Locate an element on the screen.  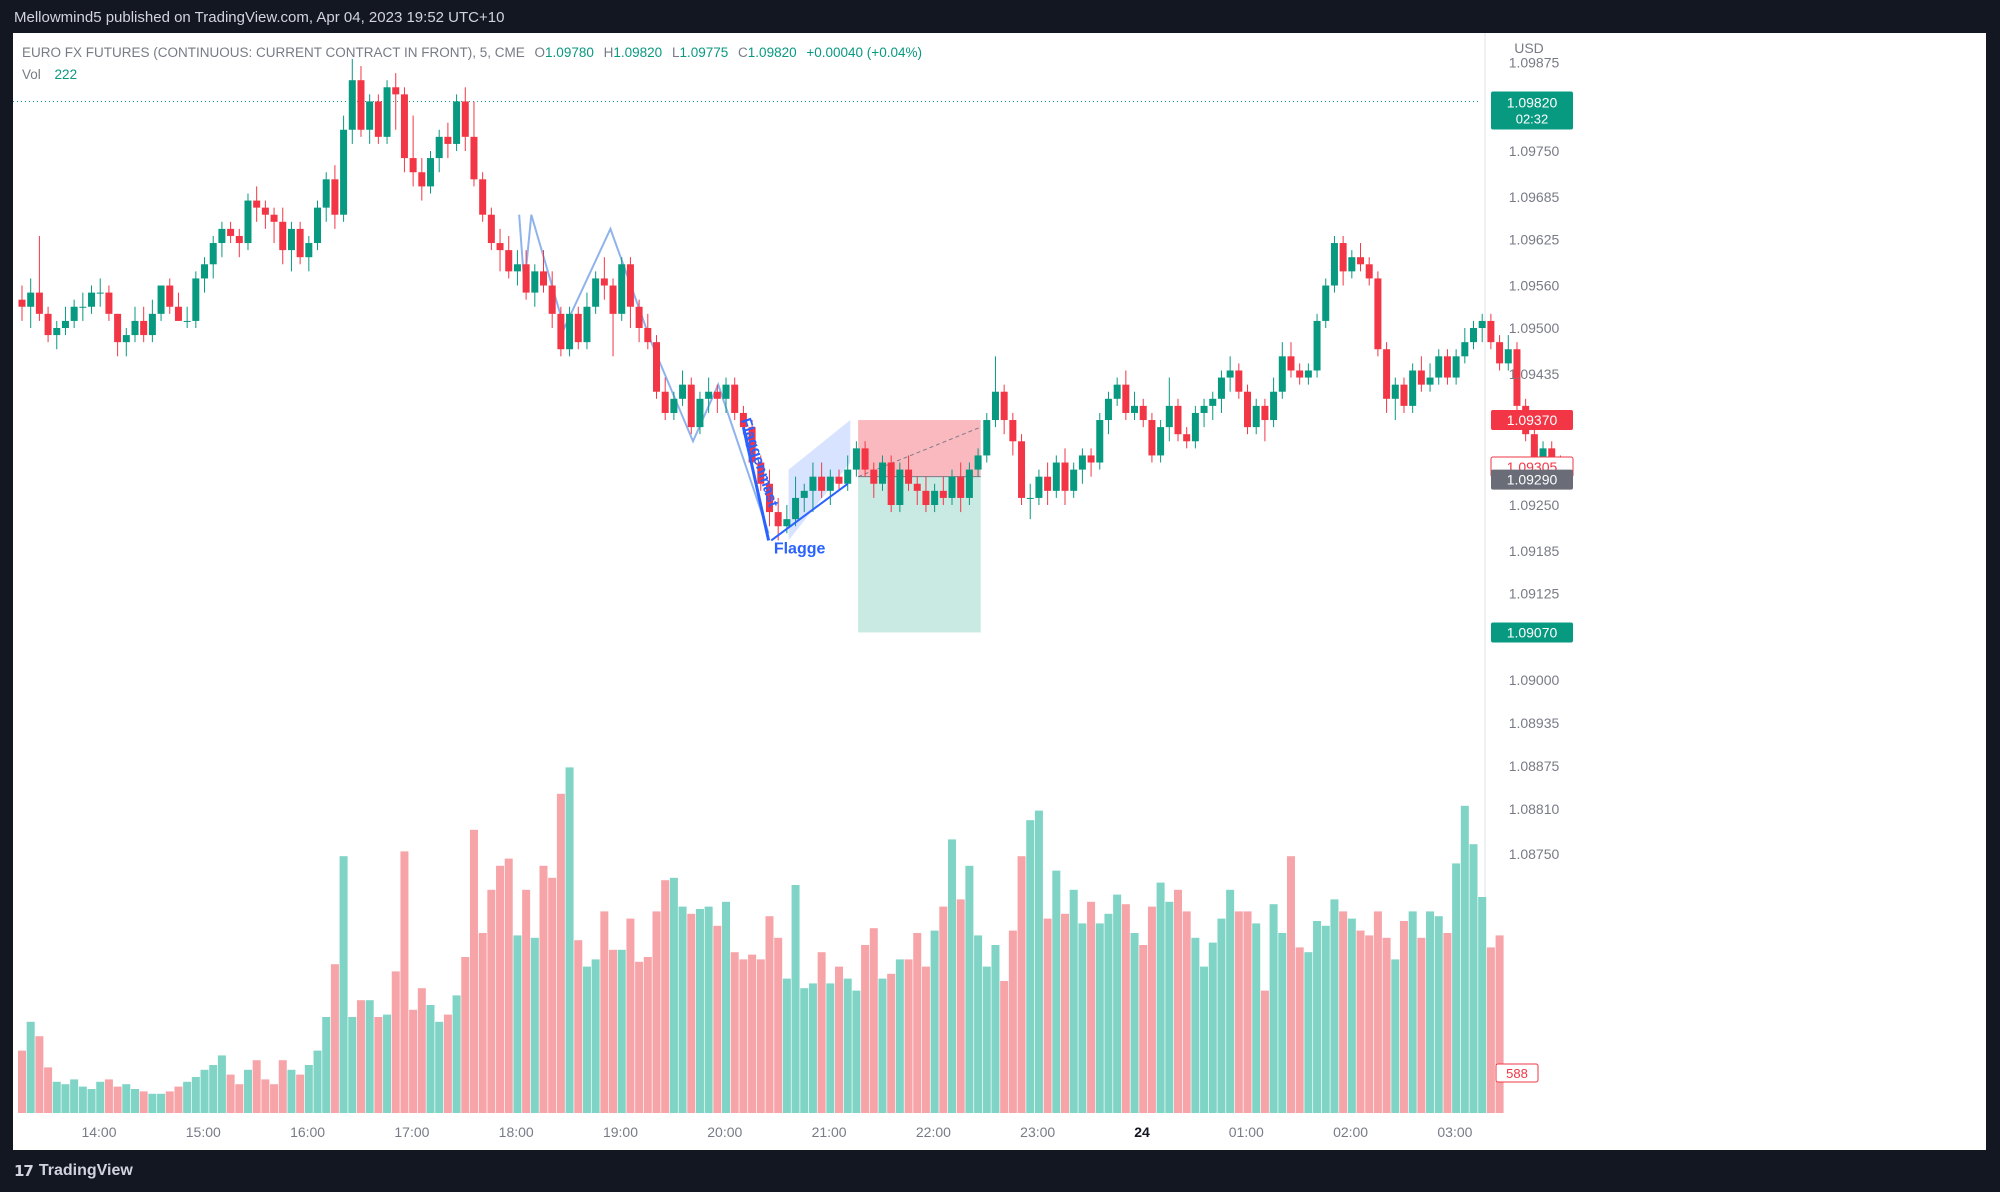
price-tick-label: 1.08810 is located at coordinates (1534, 809).